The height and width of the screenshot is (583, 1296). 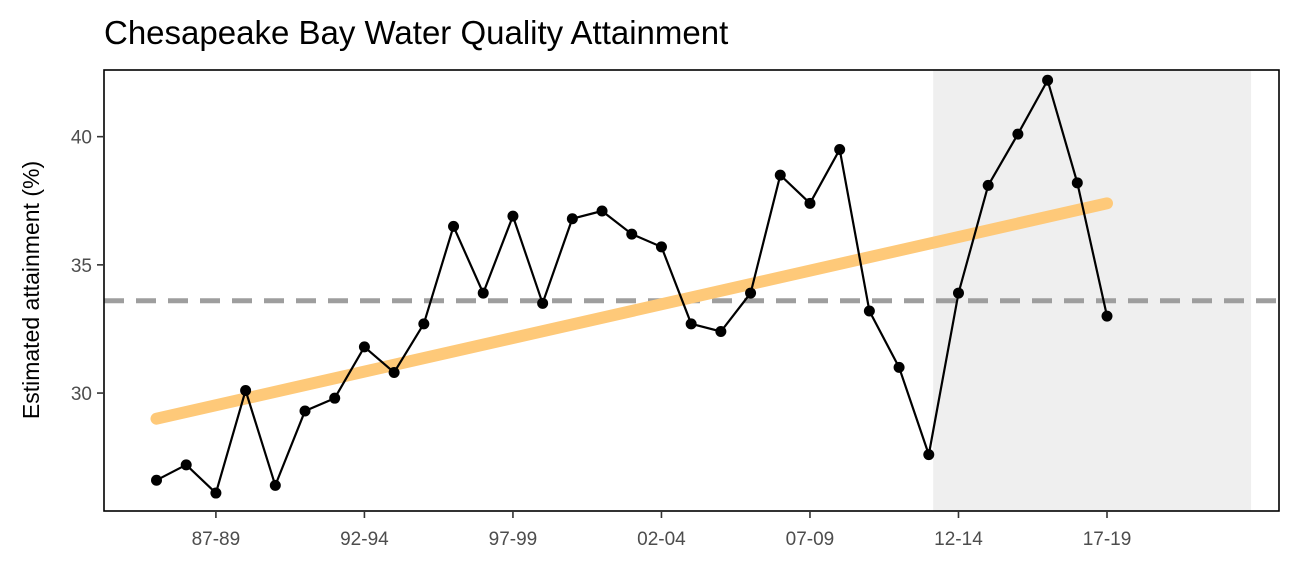 I want to click on x-tick-label-12-14: 12-14, so click(x=958, y=539).